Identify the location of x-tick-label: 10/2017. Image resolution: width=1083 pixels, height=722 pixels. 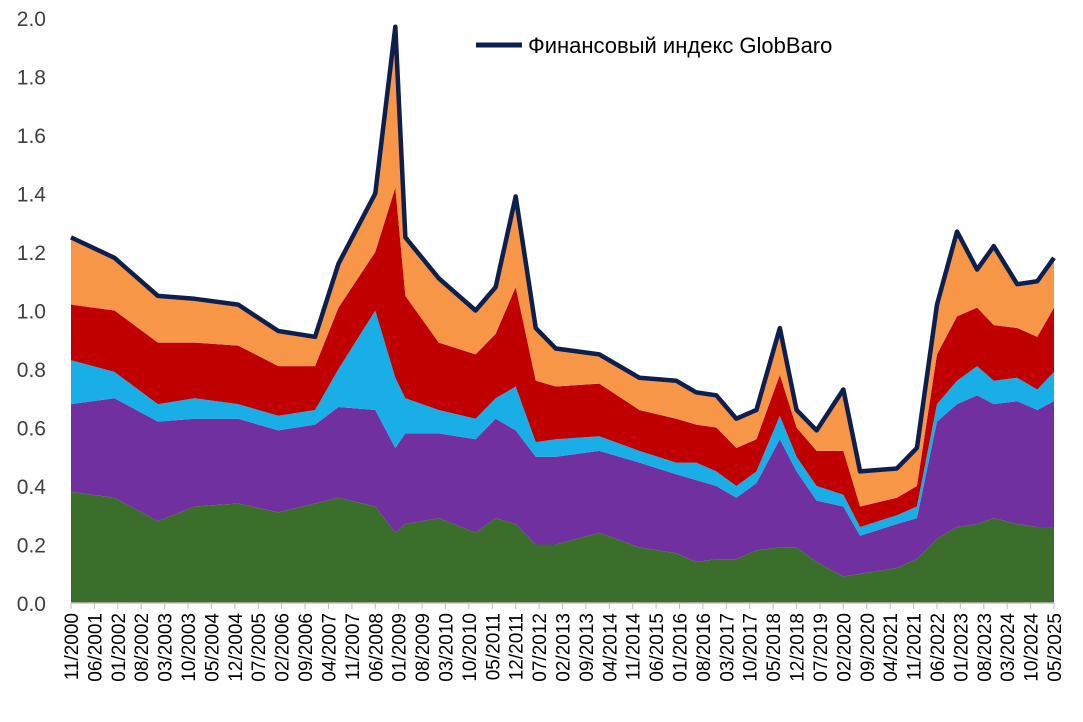
(751, 647).